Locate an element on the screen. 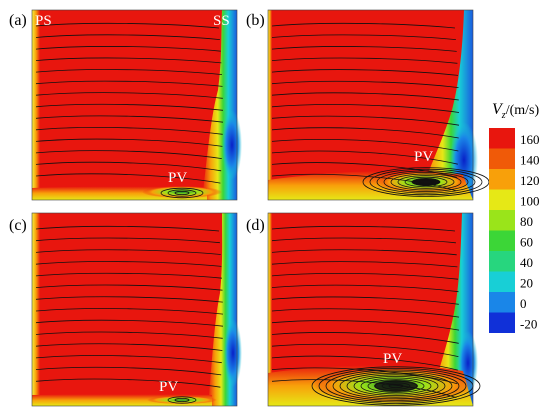  panel-d-label: (d) is located at coordinates (255, 225).